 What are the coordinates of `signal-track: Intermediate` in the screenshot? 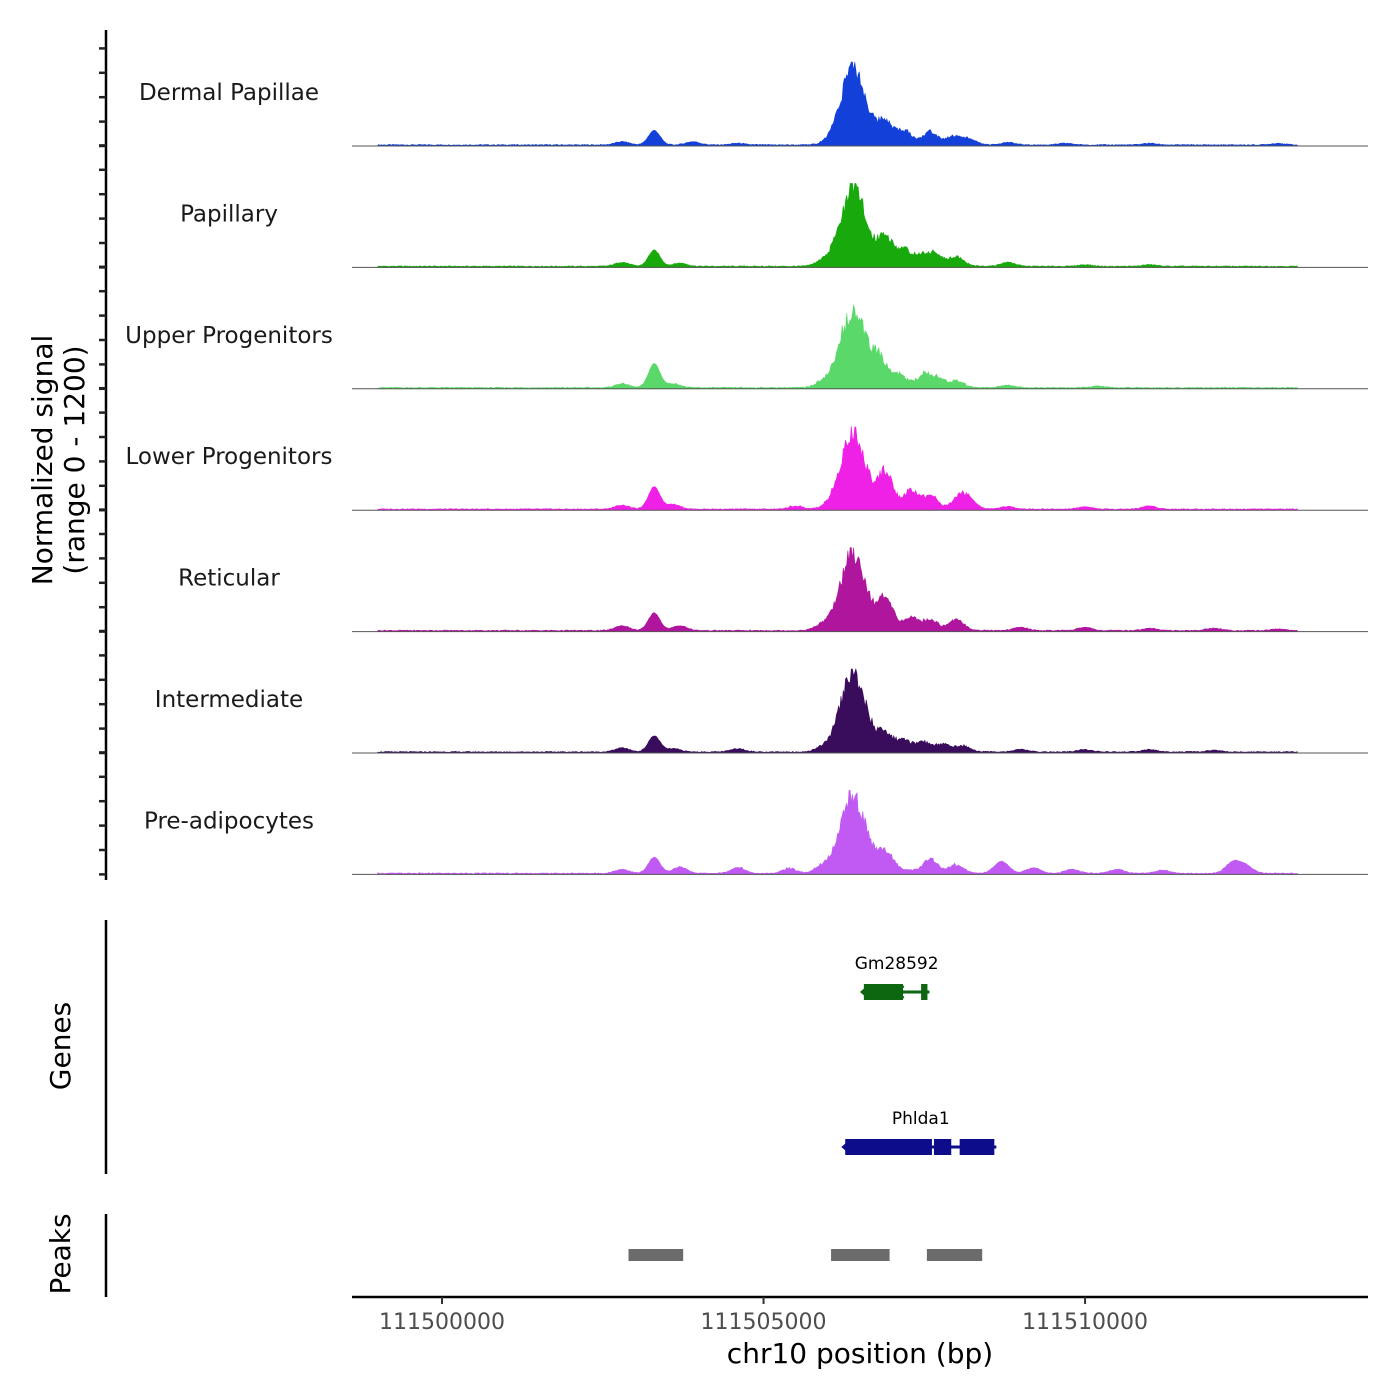 It's located at (761, 710).